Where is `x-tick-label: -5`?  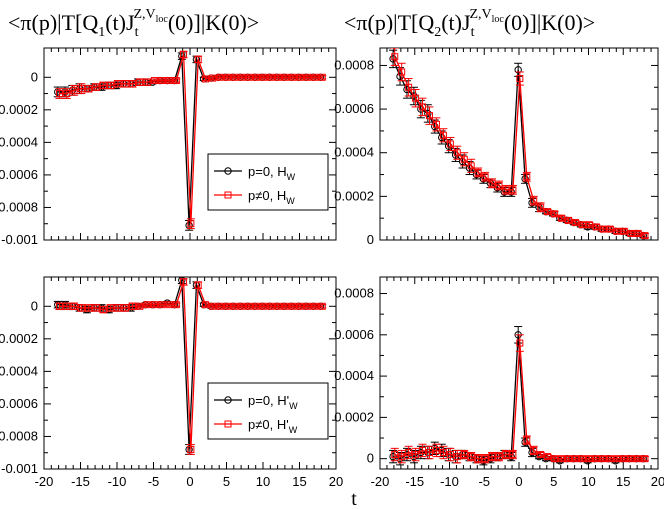
x-tick-label: -5 is located at coordinates (154, 481).